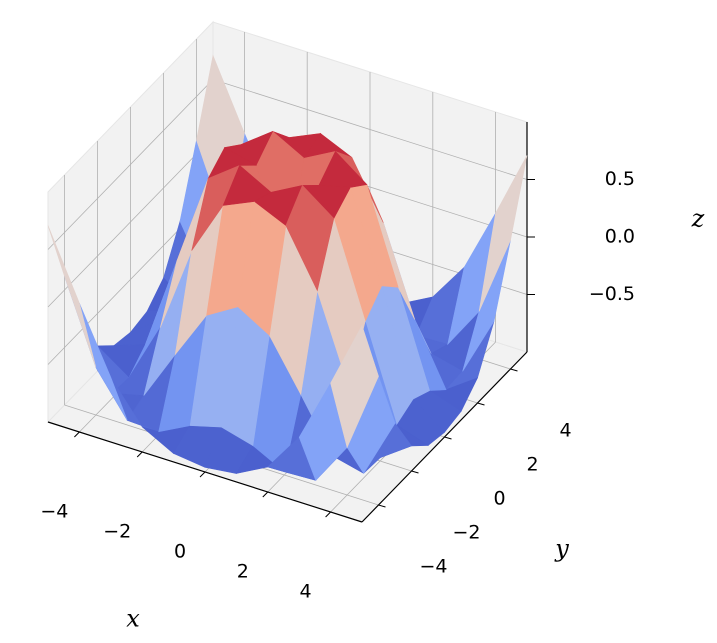  I want to click on y-tick-label: 2, so click(532, 465).